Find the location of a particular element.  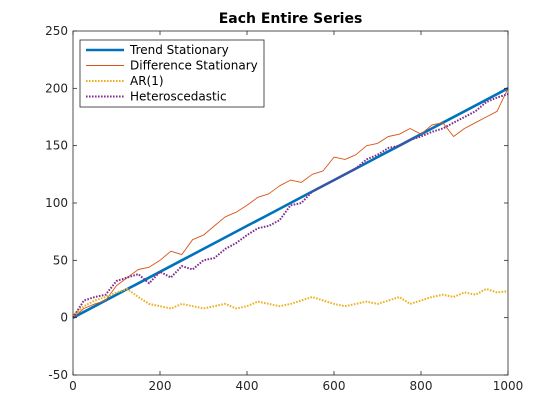

x-tick-label: 600 is located at coordinates (334, 386).